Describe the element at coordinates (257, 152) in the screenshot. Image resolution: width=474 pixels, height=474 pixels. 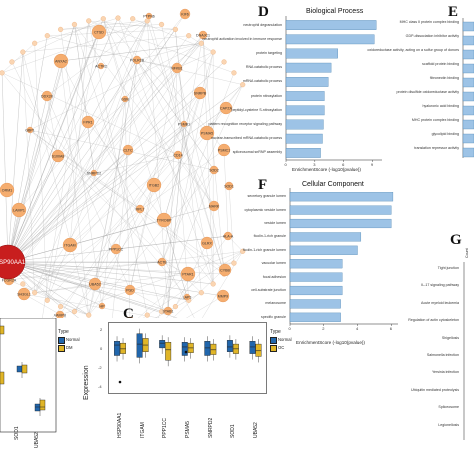
I see `panel-d-term-label: spliceosomal snRNP assembly` at that location.